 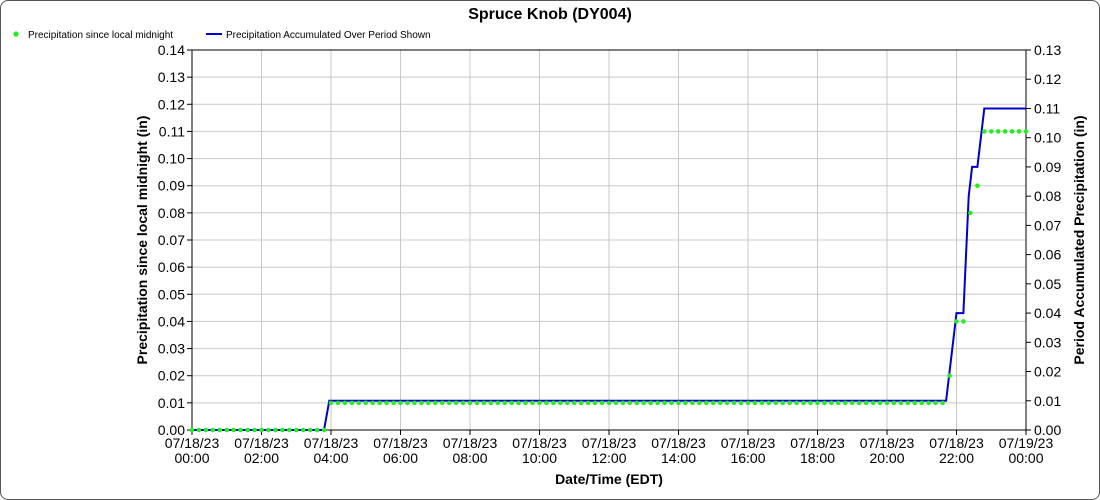 I want to click on y-left-tick-label: 0.02, so click(x=171, y=376).